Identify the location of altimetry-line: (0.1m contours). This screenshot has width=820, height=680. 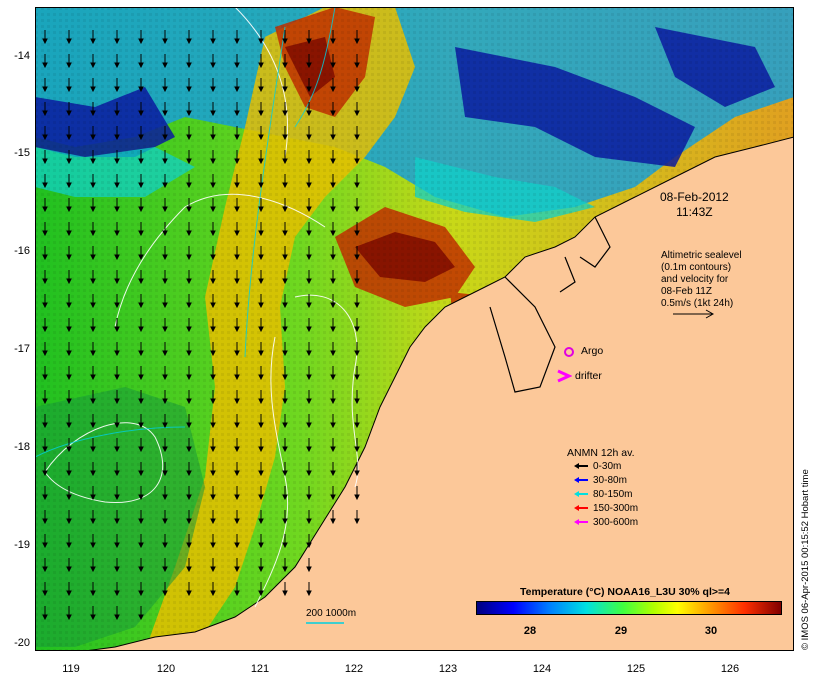
(696, 267).